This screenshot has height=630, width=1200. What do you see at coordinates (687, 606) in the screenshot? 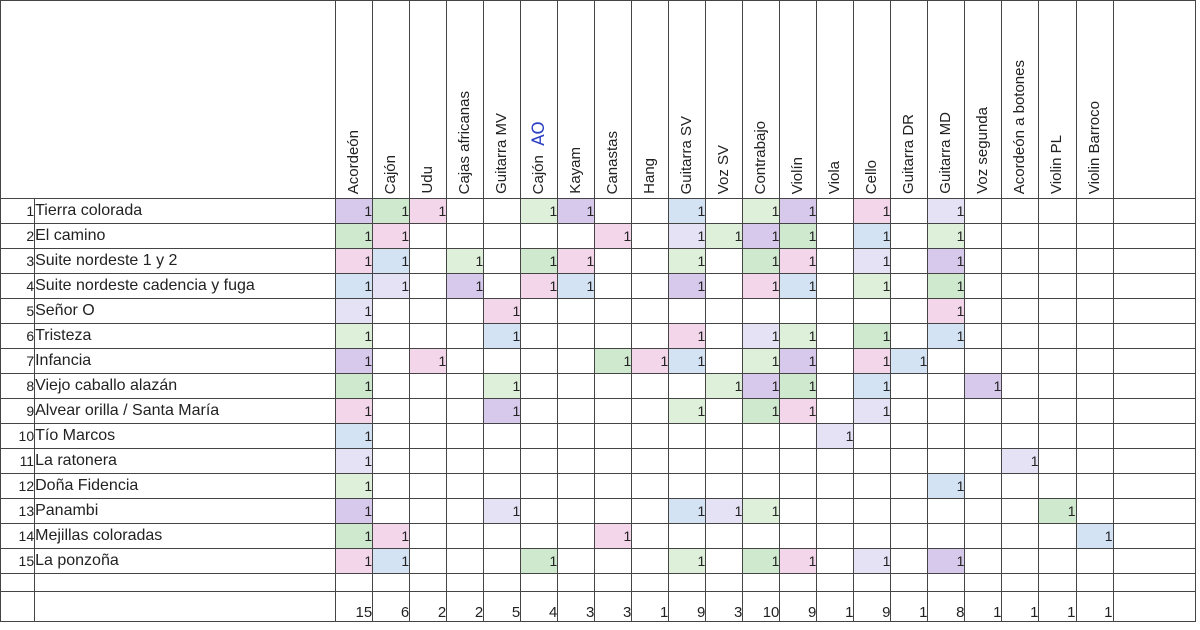
I see `instrument-total: 9` at bounding box center [687, 606].